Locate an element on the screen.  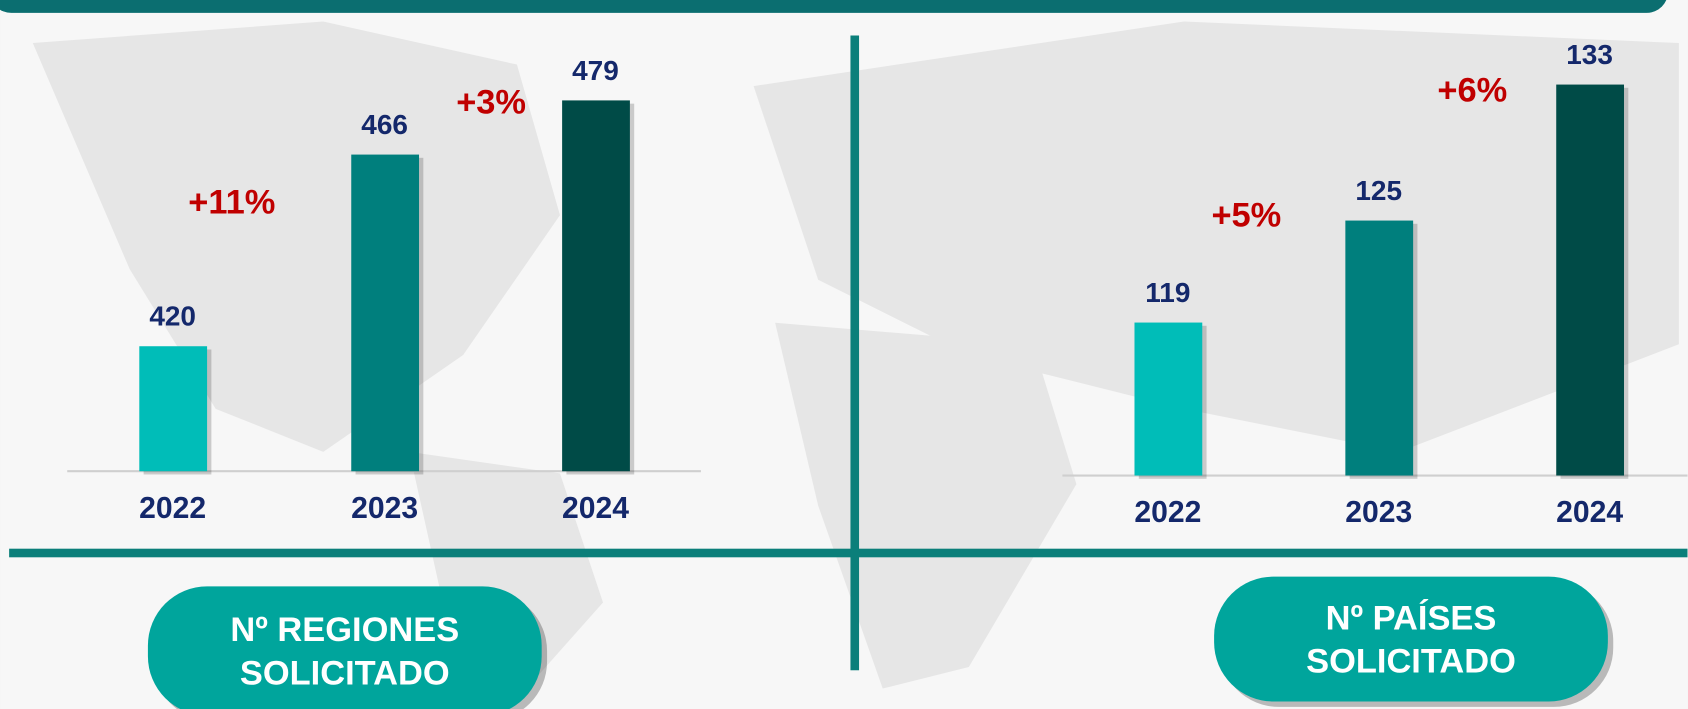
value-label: 420 is located at coordinates (172, 316).